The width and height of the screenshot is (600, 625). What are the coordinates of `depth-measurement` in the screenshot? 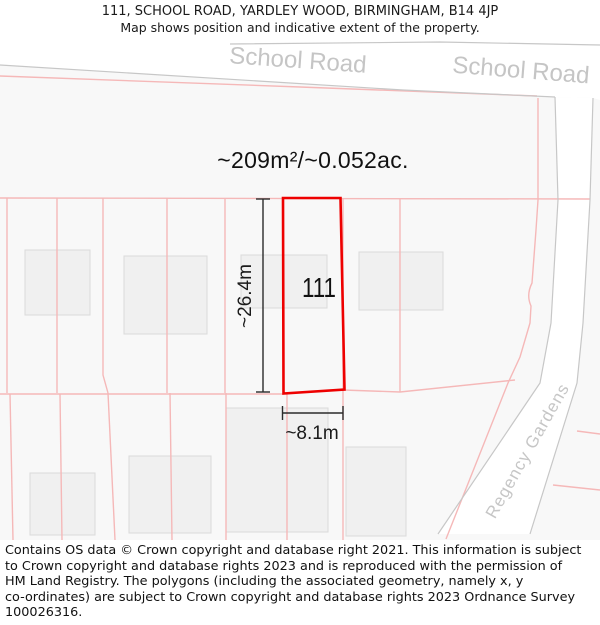 It's located at (263, 295).